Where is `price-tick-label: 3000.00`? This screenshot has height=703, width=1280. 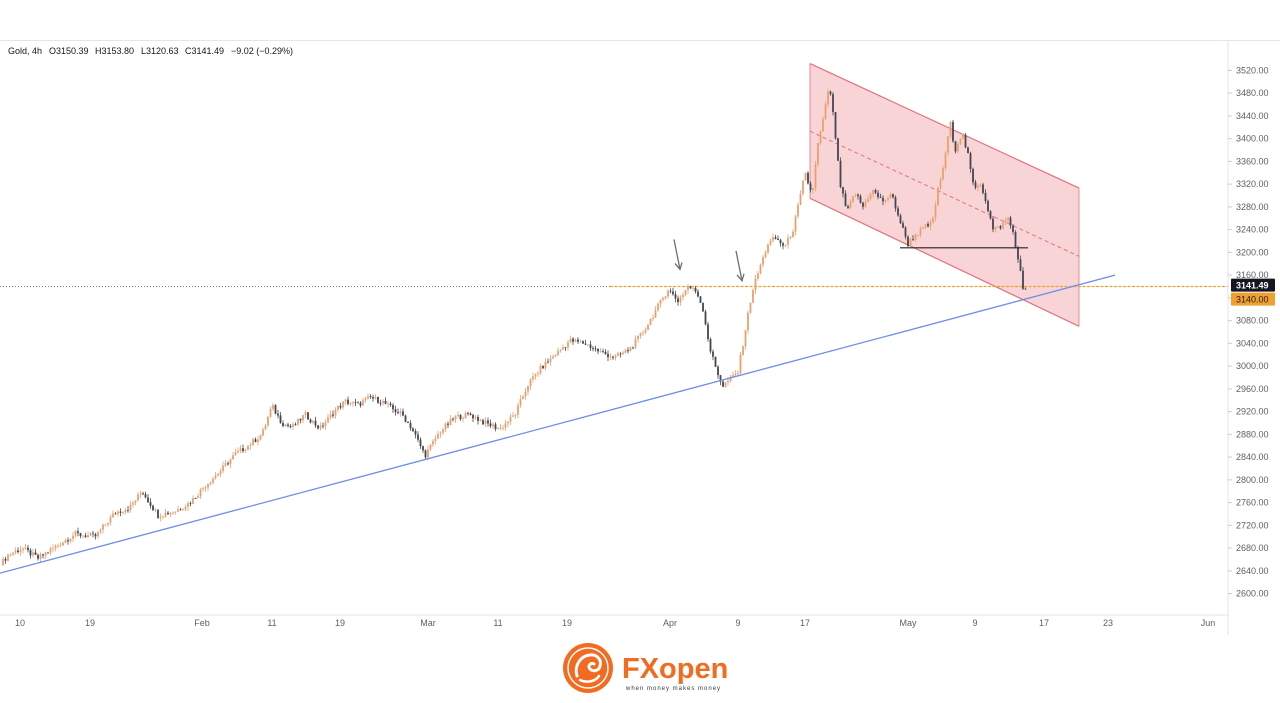
price-tick-label: 3000.00 is located at coordinates (1252, 366).